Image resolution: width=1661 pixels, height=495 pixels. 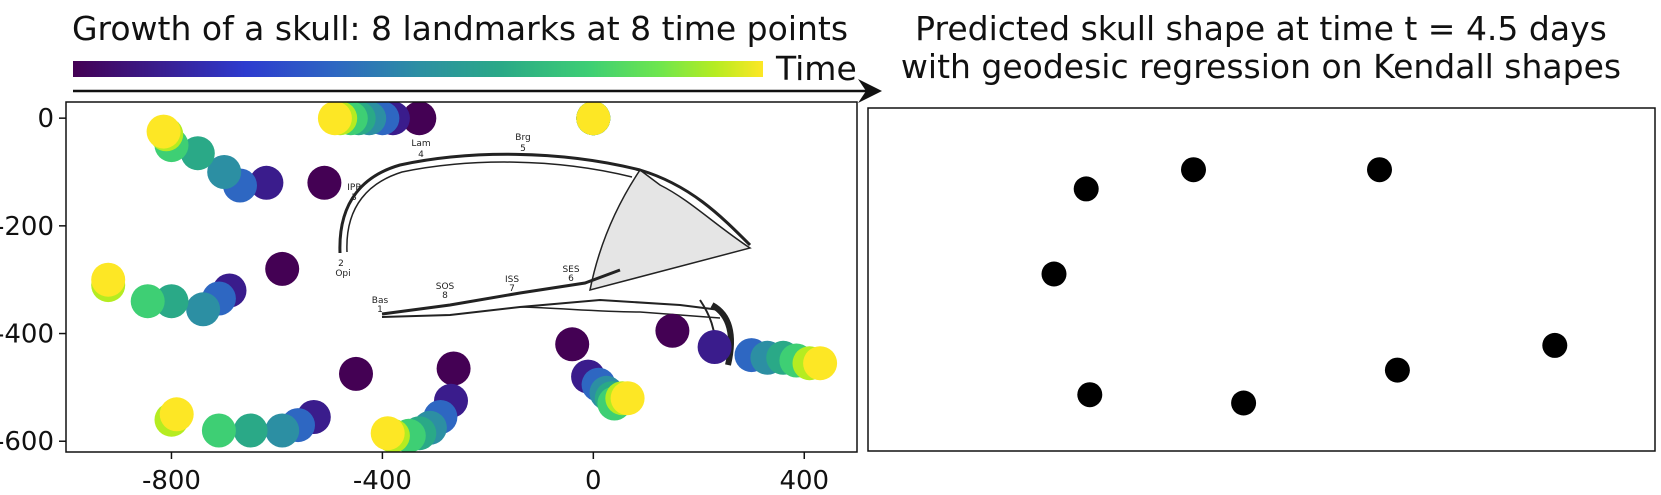 I want to click on skull-base-lower, so click(x=551, y=308).